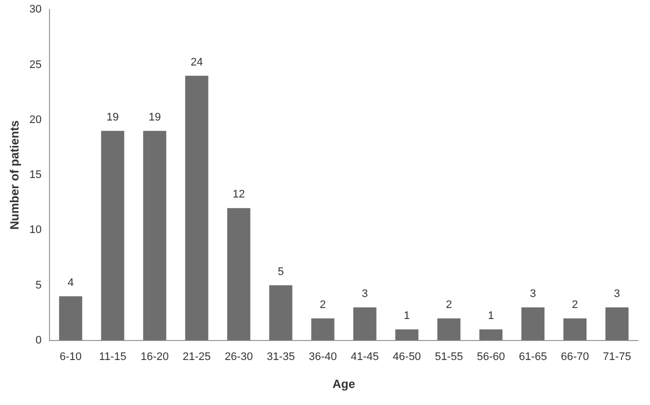 The image size is (650, 405). What do you see at coordinates (39, 340) in the screenshot?
I see `y-tick-label: 0` at bounding box center [39, 340].